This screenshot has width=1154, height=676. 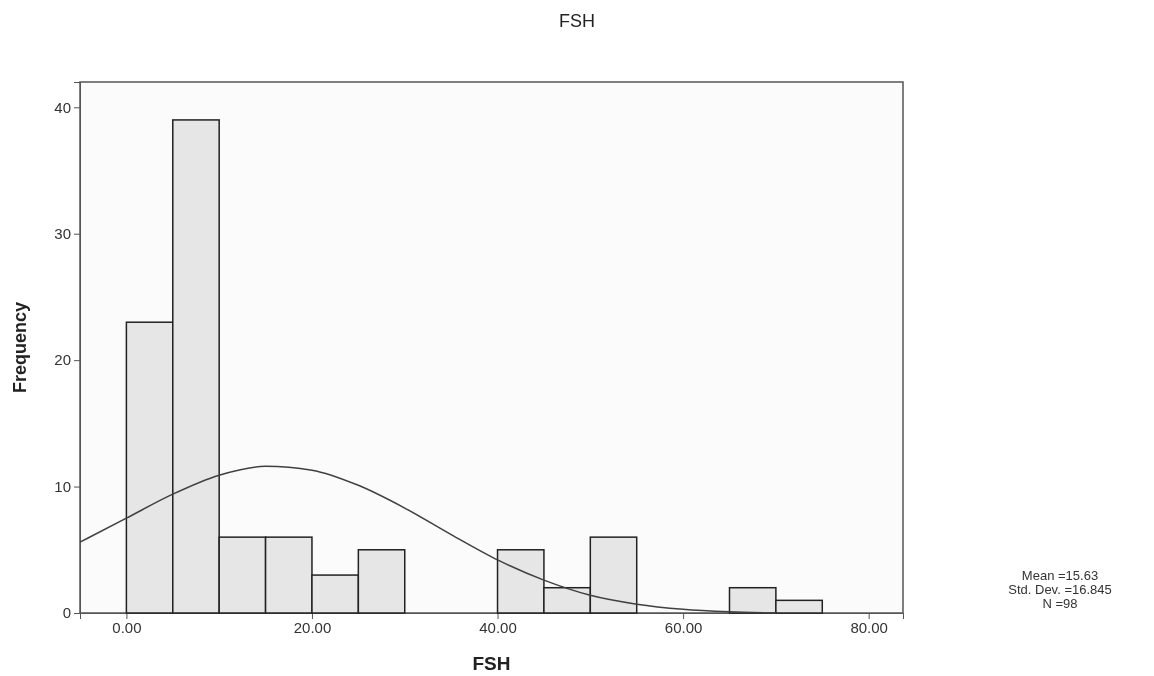 I want to click on text: Mean =15.63, so click(x=1060, y=575).